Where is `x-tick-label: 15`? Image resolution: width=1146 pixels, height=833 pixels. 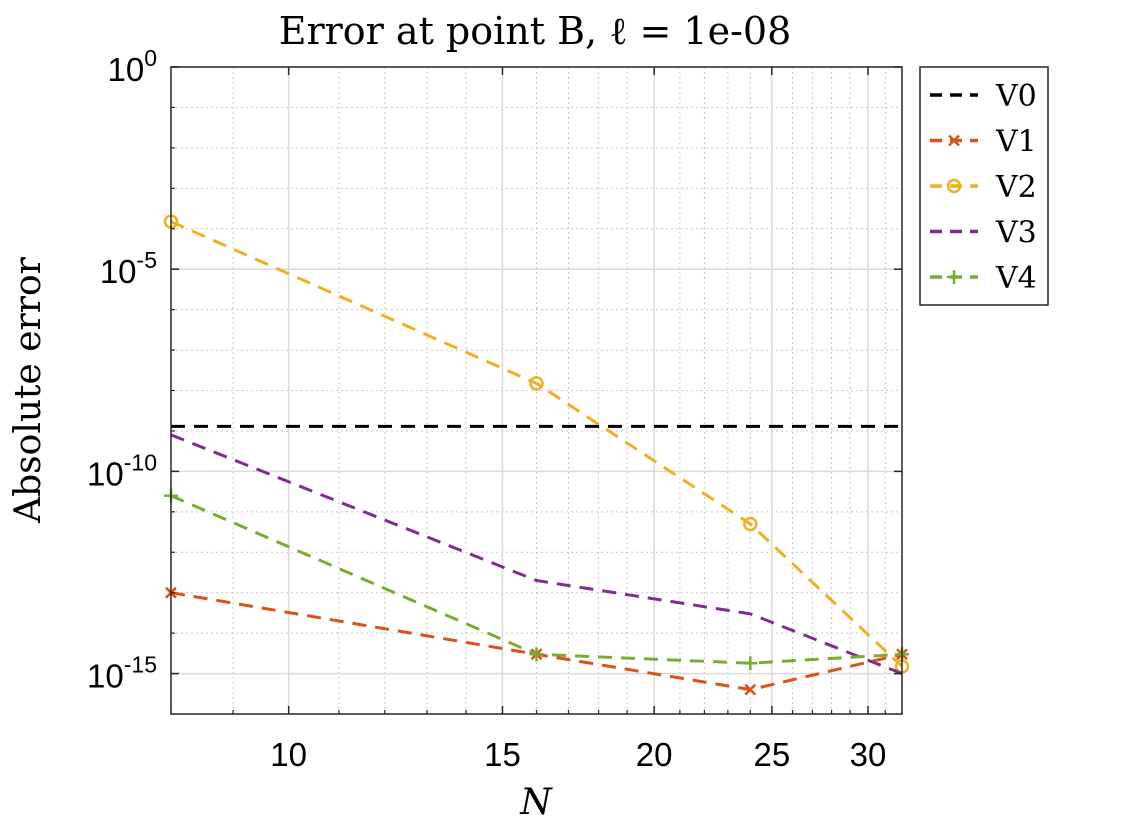 x-tick-label: 15 is located at coordinates (502, 754).